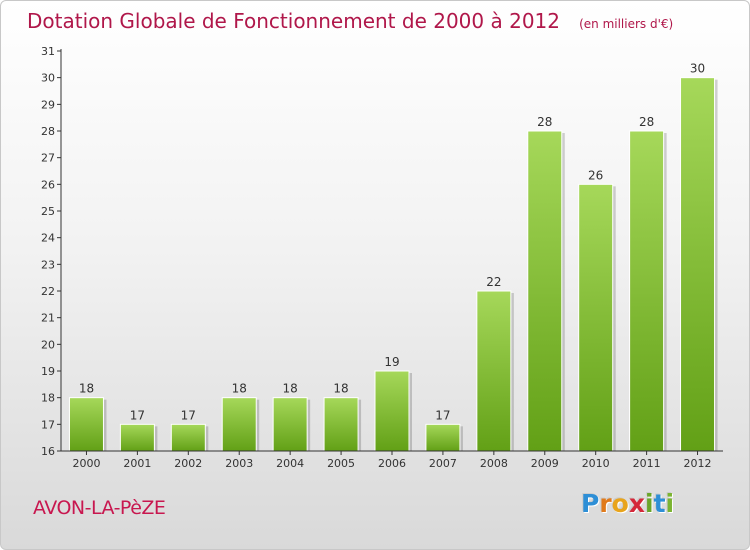  What do you see at coordinates (188, 437) in the screenshot?
I see `bar-2002` at bounding box center [188, 437].